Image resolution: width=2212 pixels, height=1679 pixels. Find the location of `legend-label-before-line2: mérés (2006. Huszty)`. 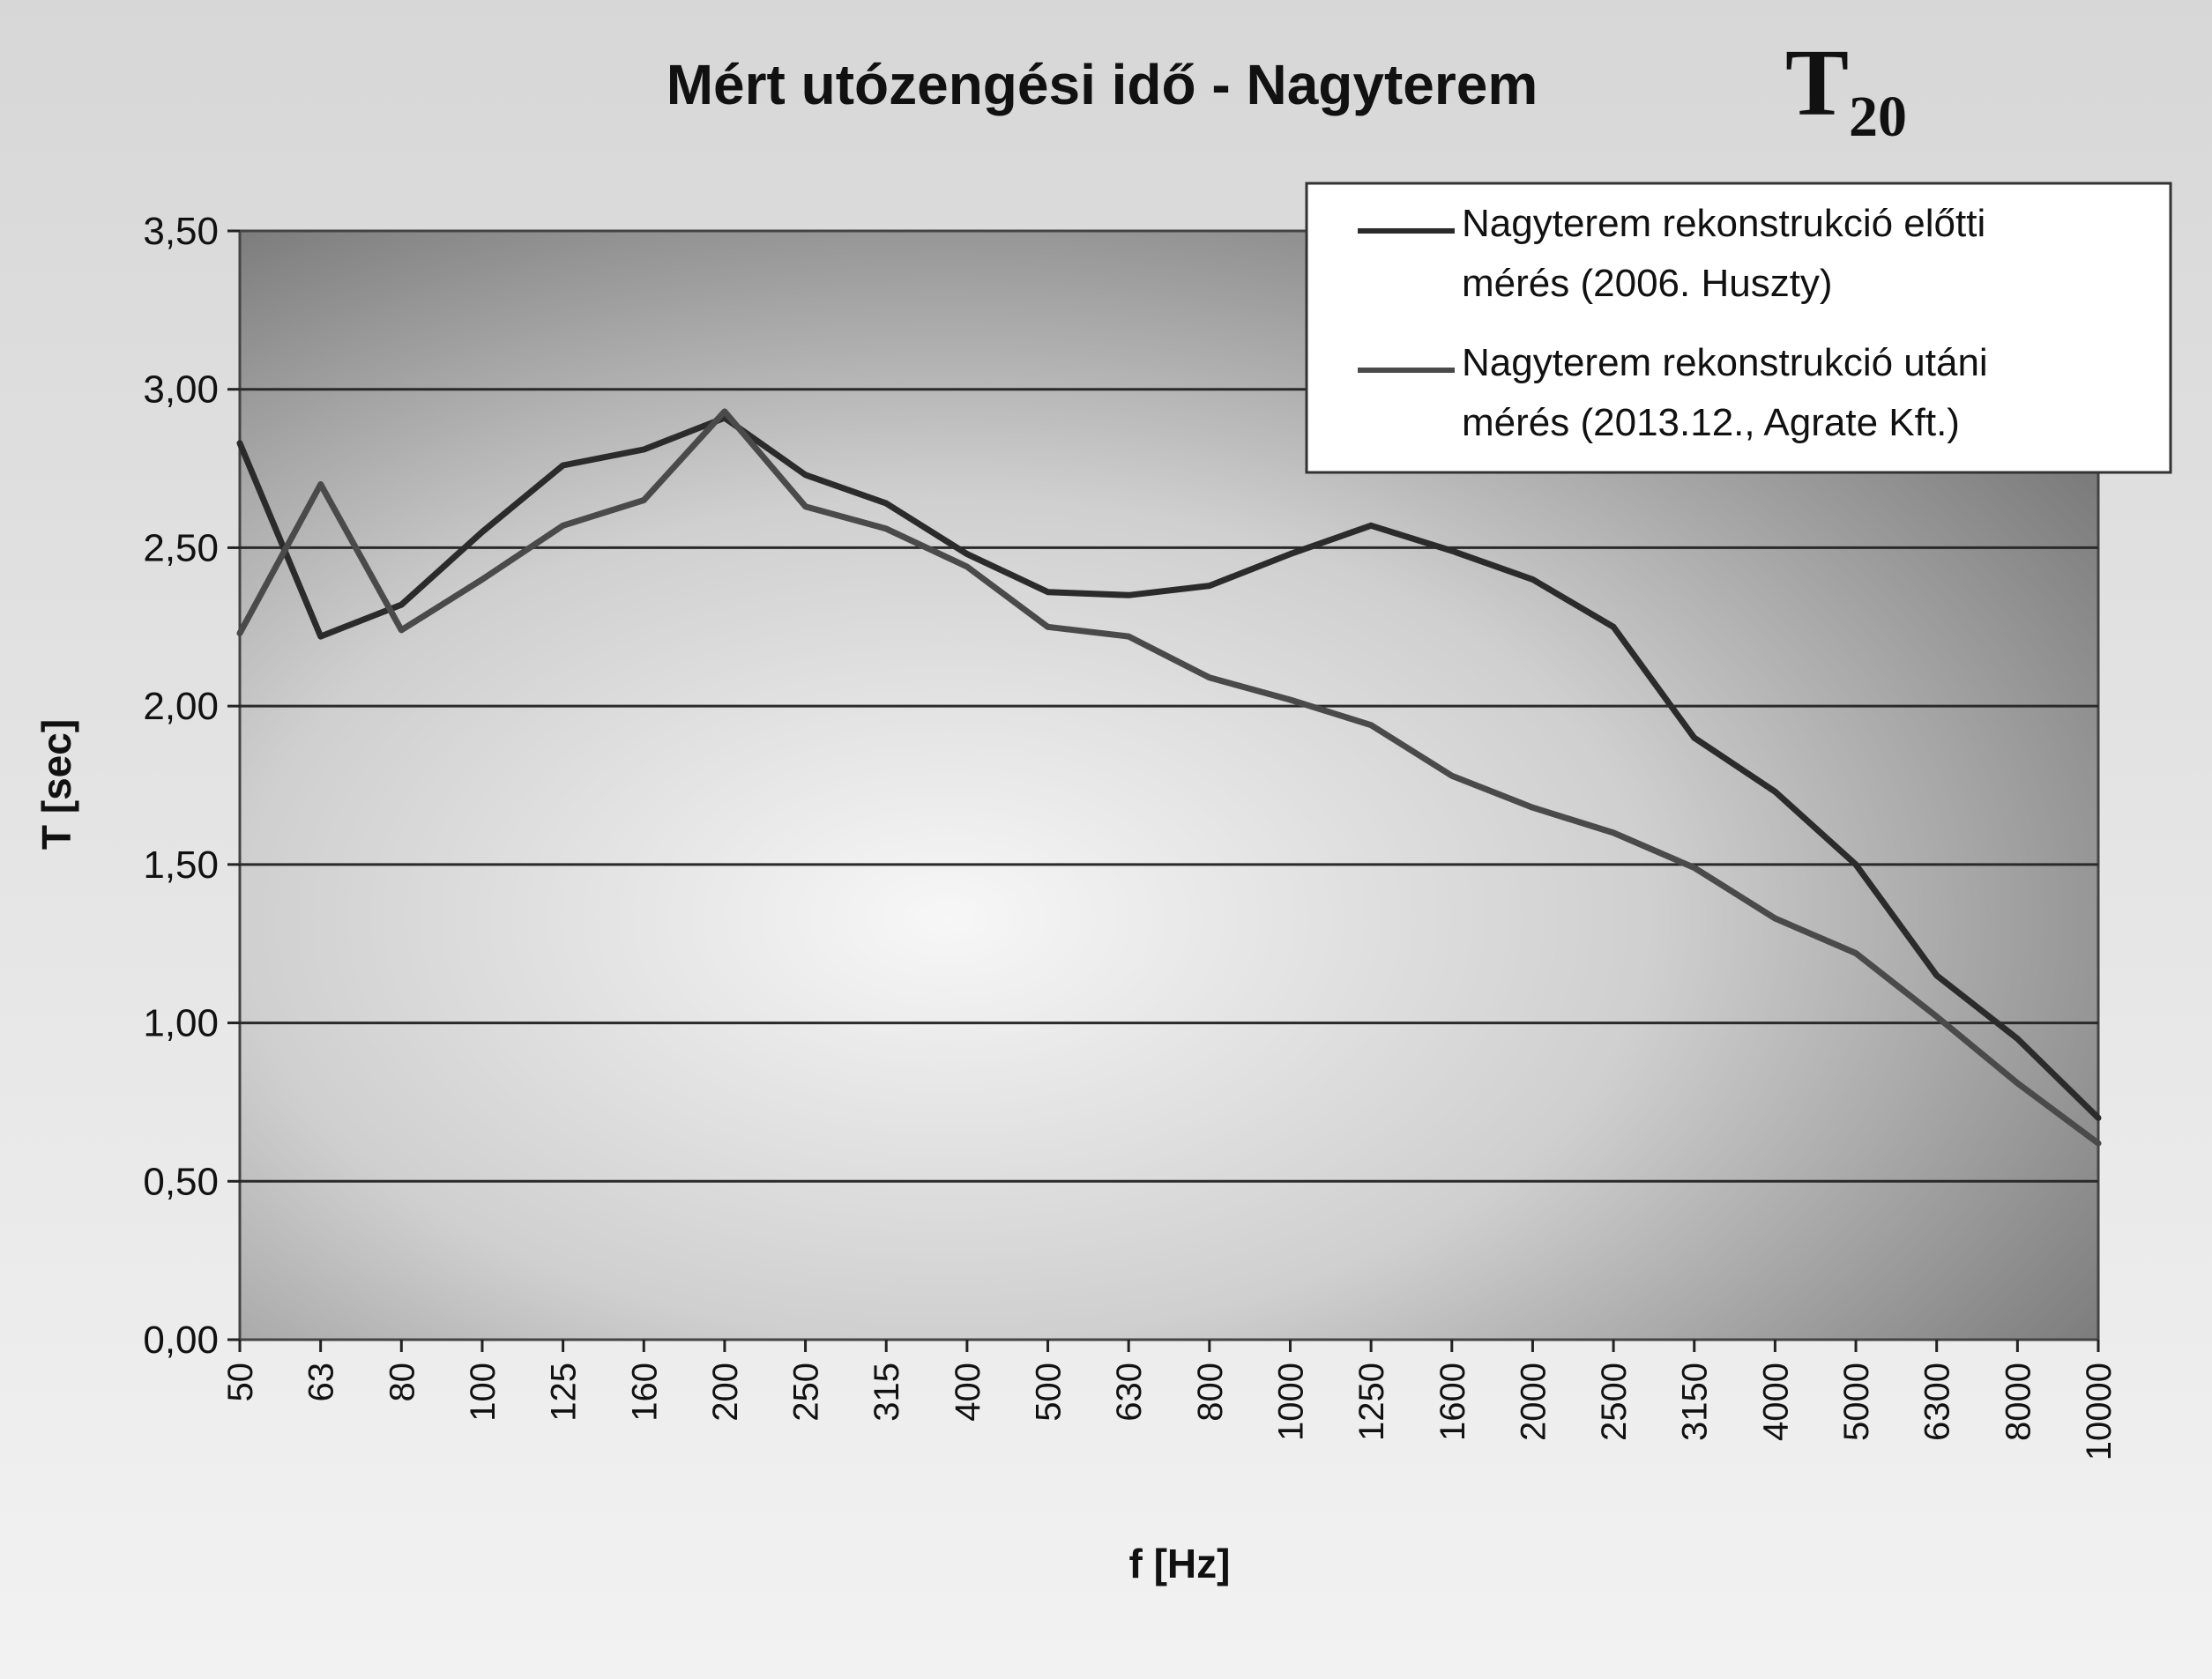

legend-label-before-line2: mérés (2006. Huszty) is located at coordinates (1647, 283).